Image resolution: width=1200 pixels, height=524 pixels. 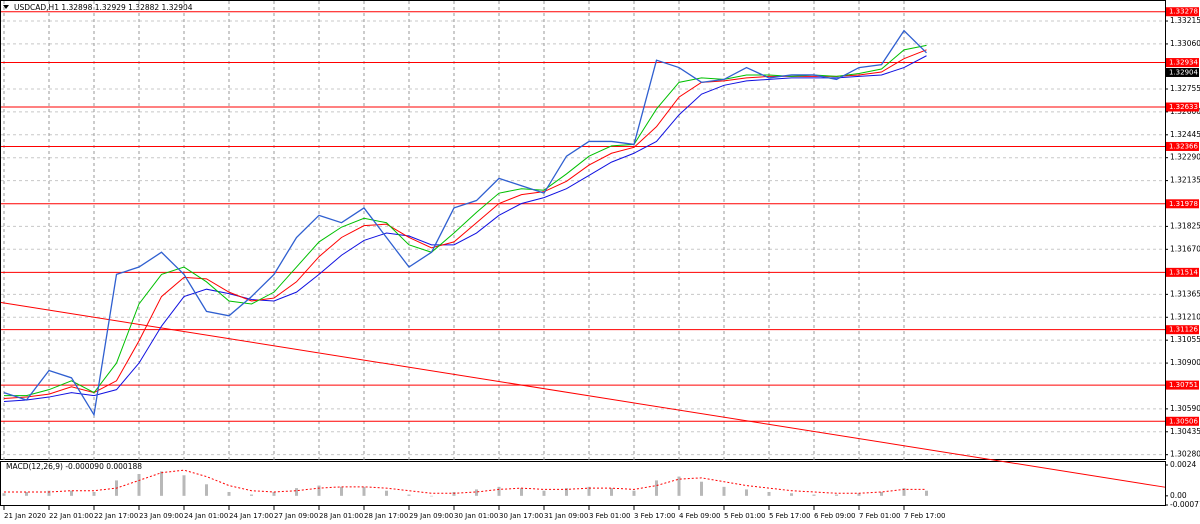 I want to click on x-tick-label: 4 Feb 09:00, so click(x=699, y=516).